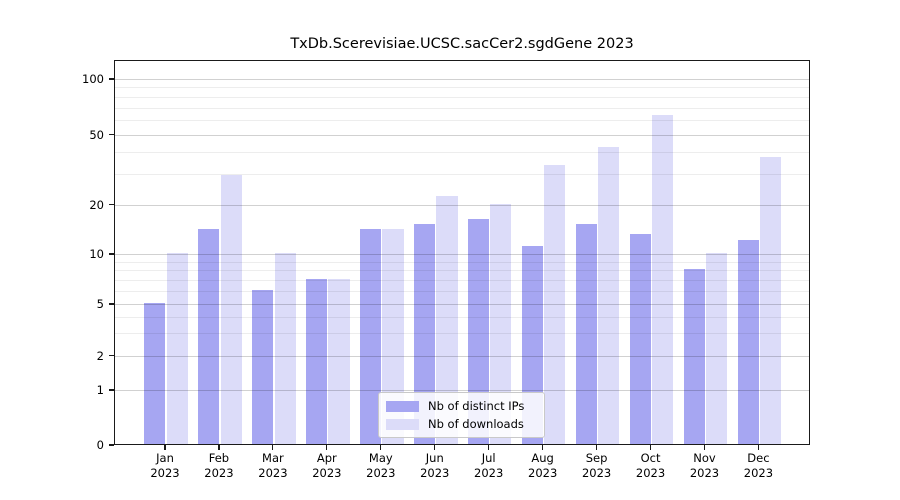 This screenshot has height=500, width=900. I want to click on x-tick-label: Oct 2023, so click(650, 465).